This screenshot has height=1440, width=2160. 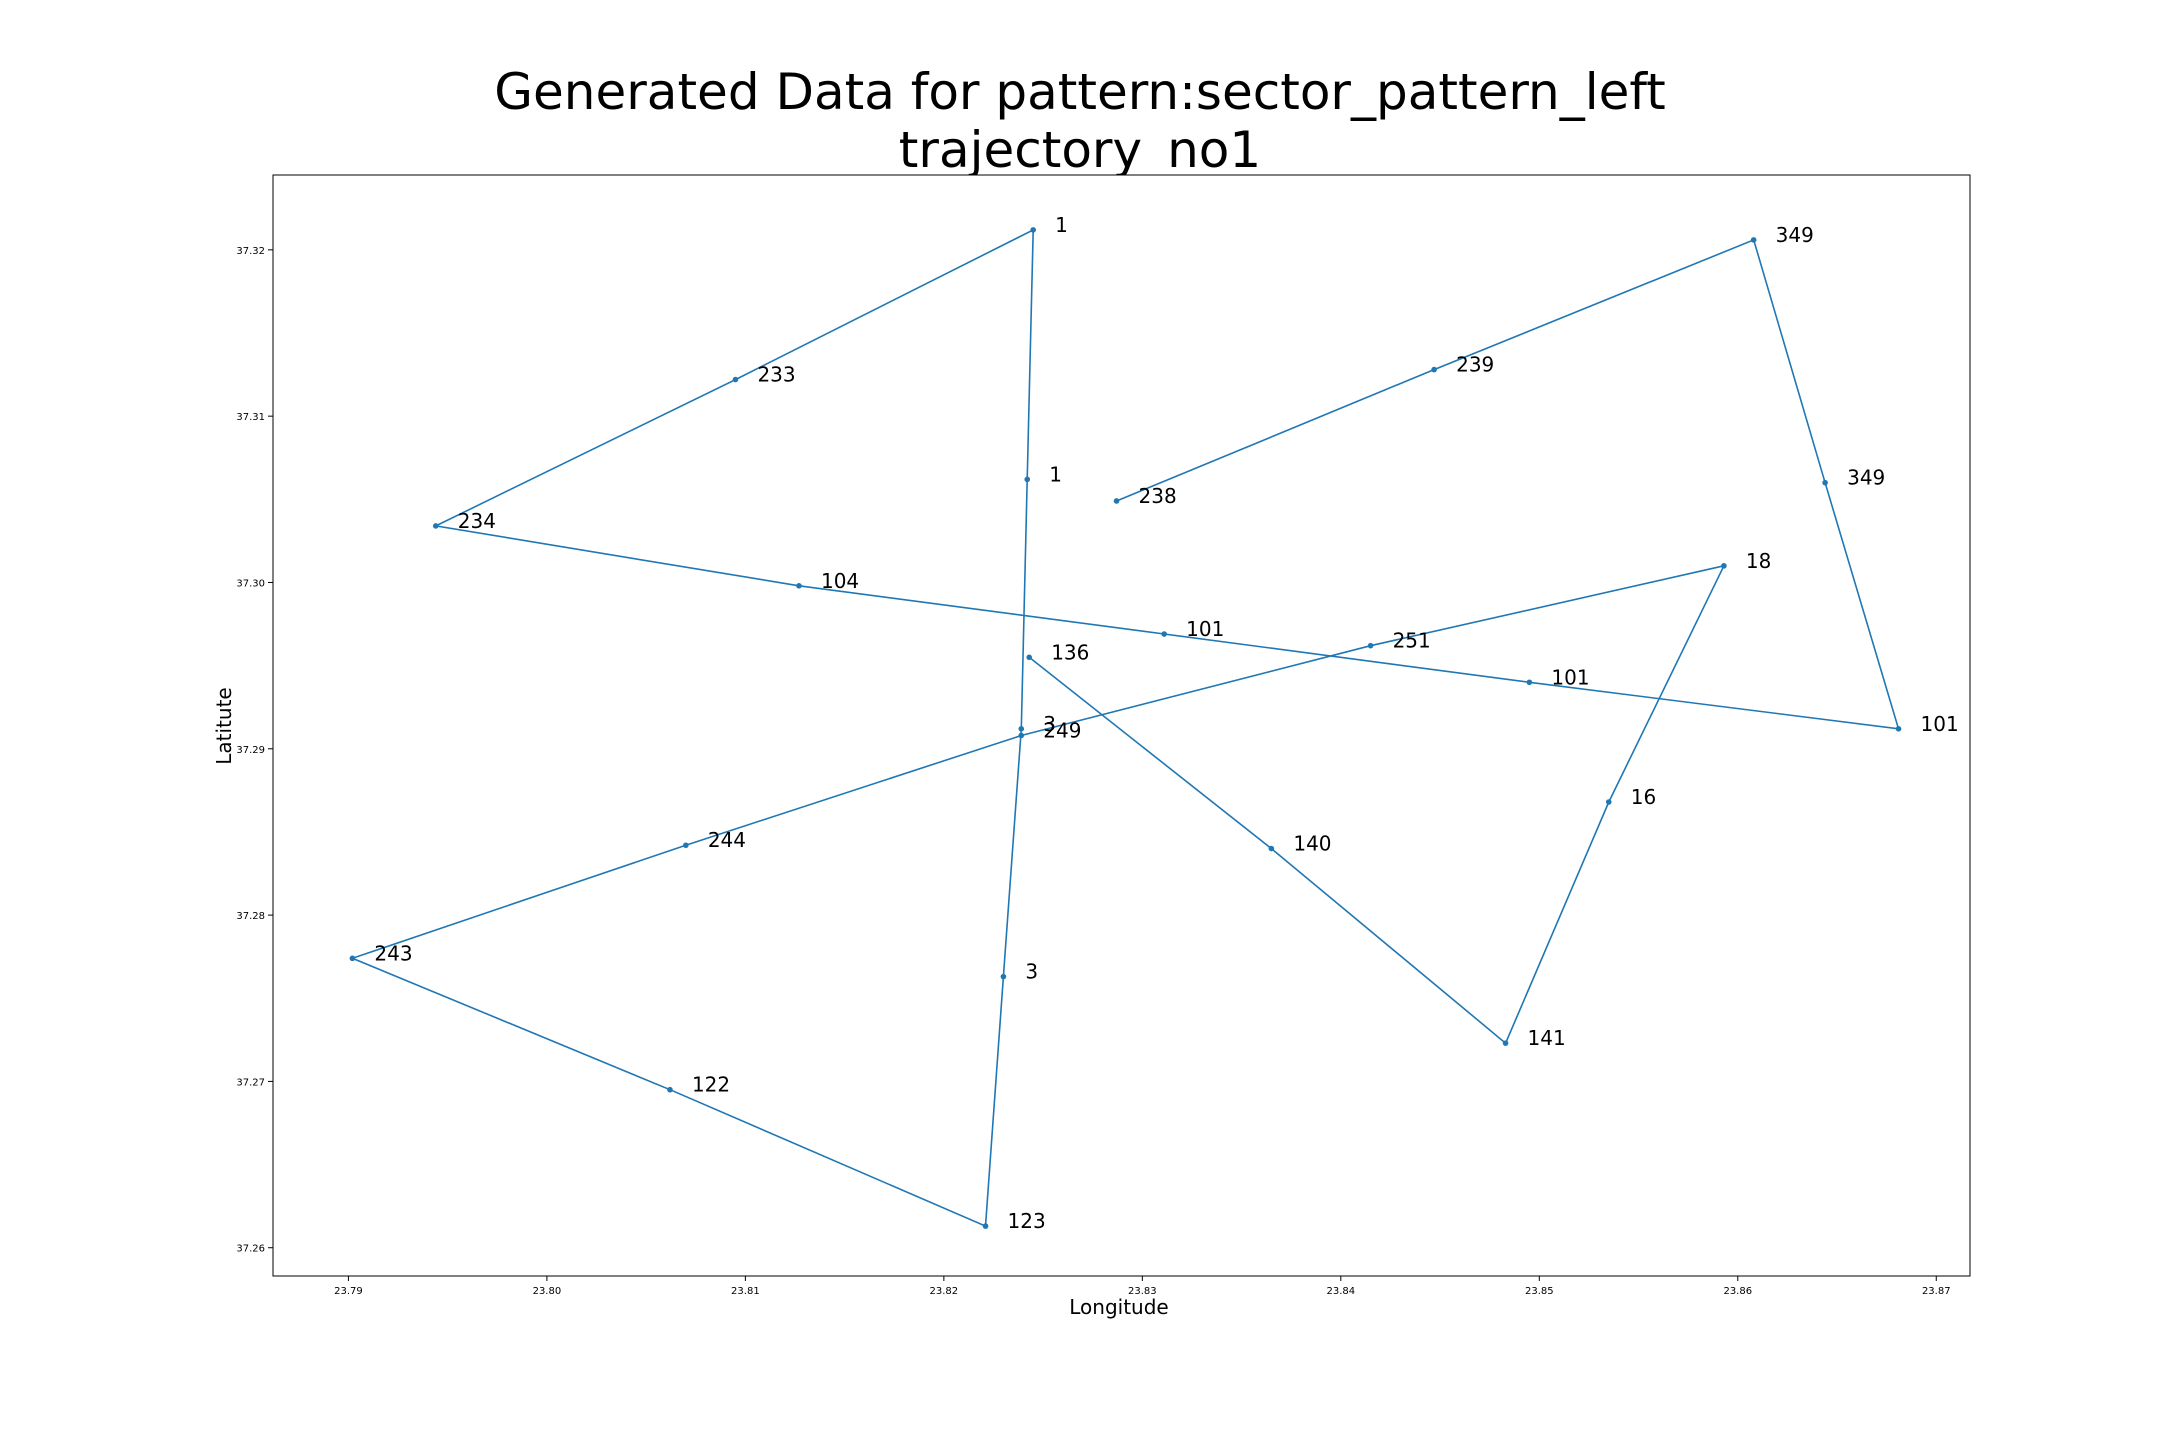 I want to click on point-label: 238, so click(x=1158, y=496).